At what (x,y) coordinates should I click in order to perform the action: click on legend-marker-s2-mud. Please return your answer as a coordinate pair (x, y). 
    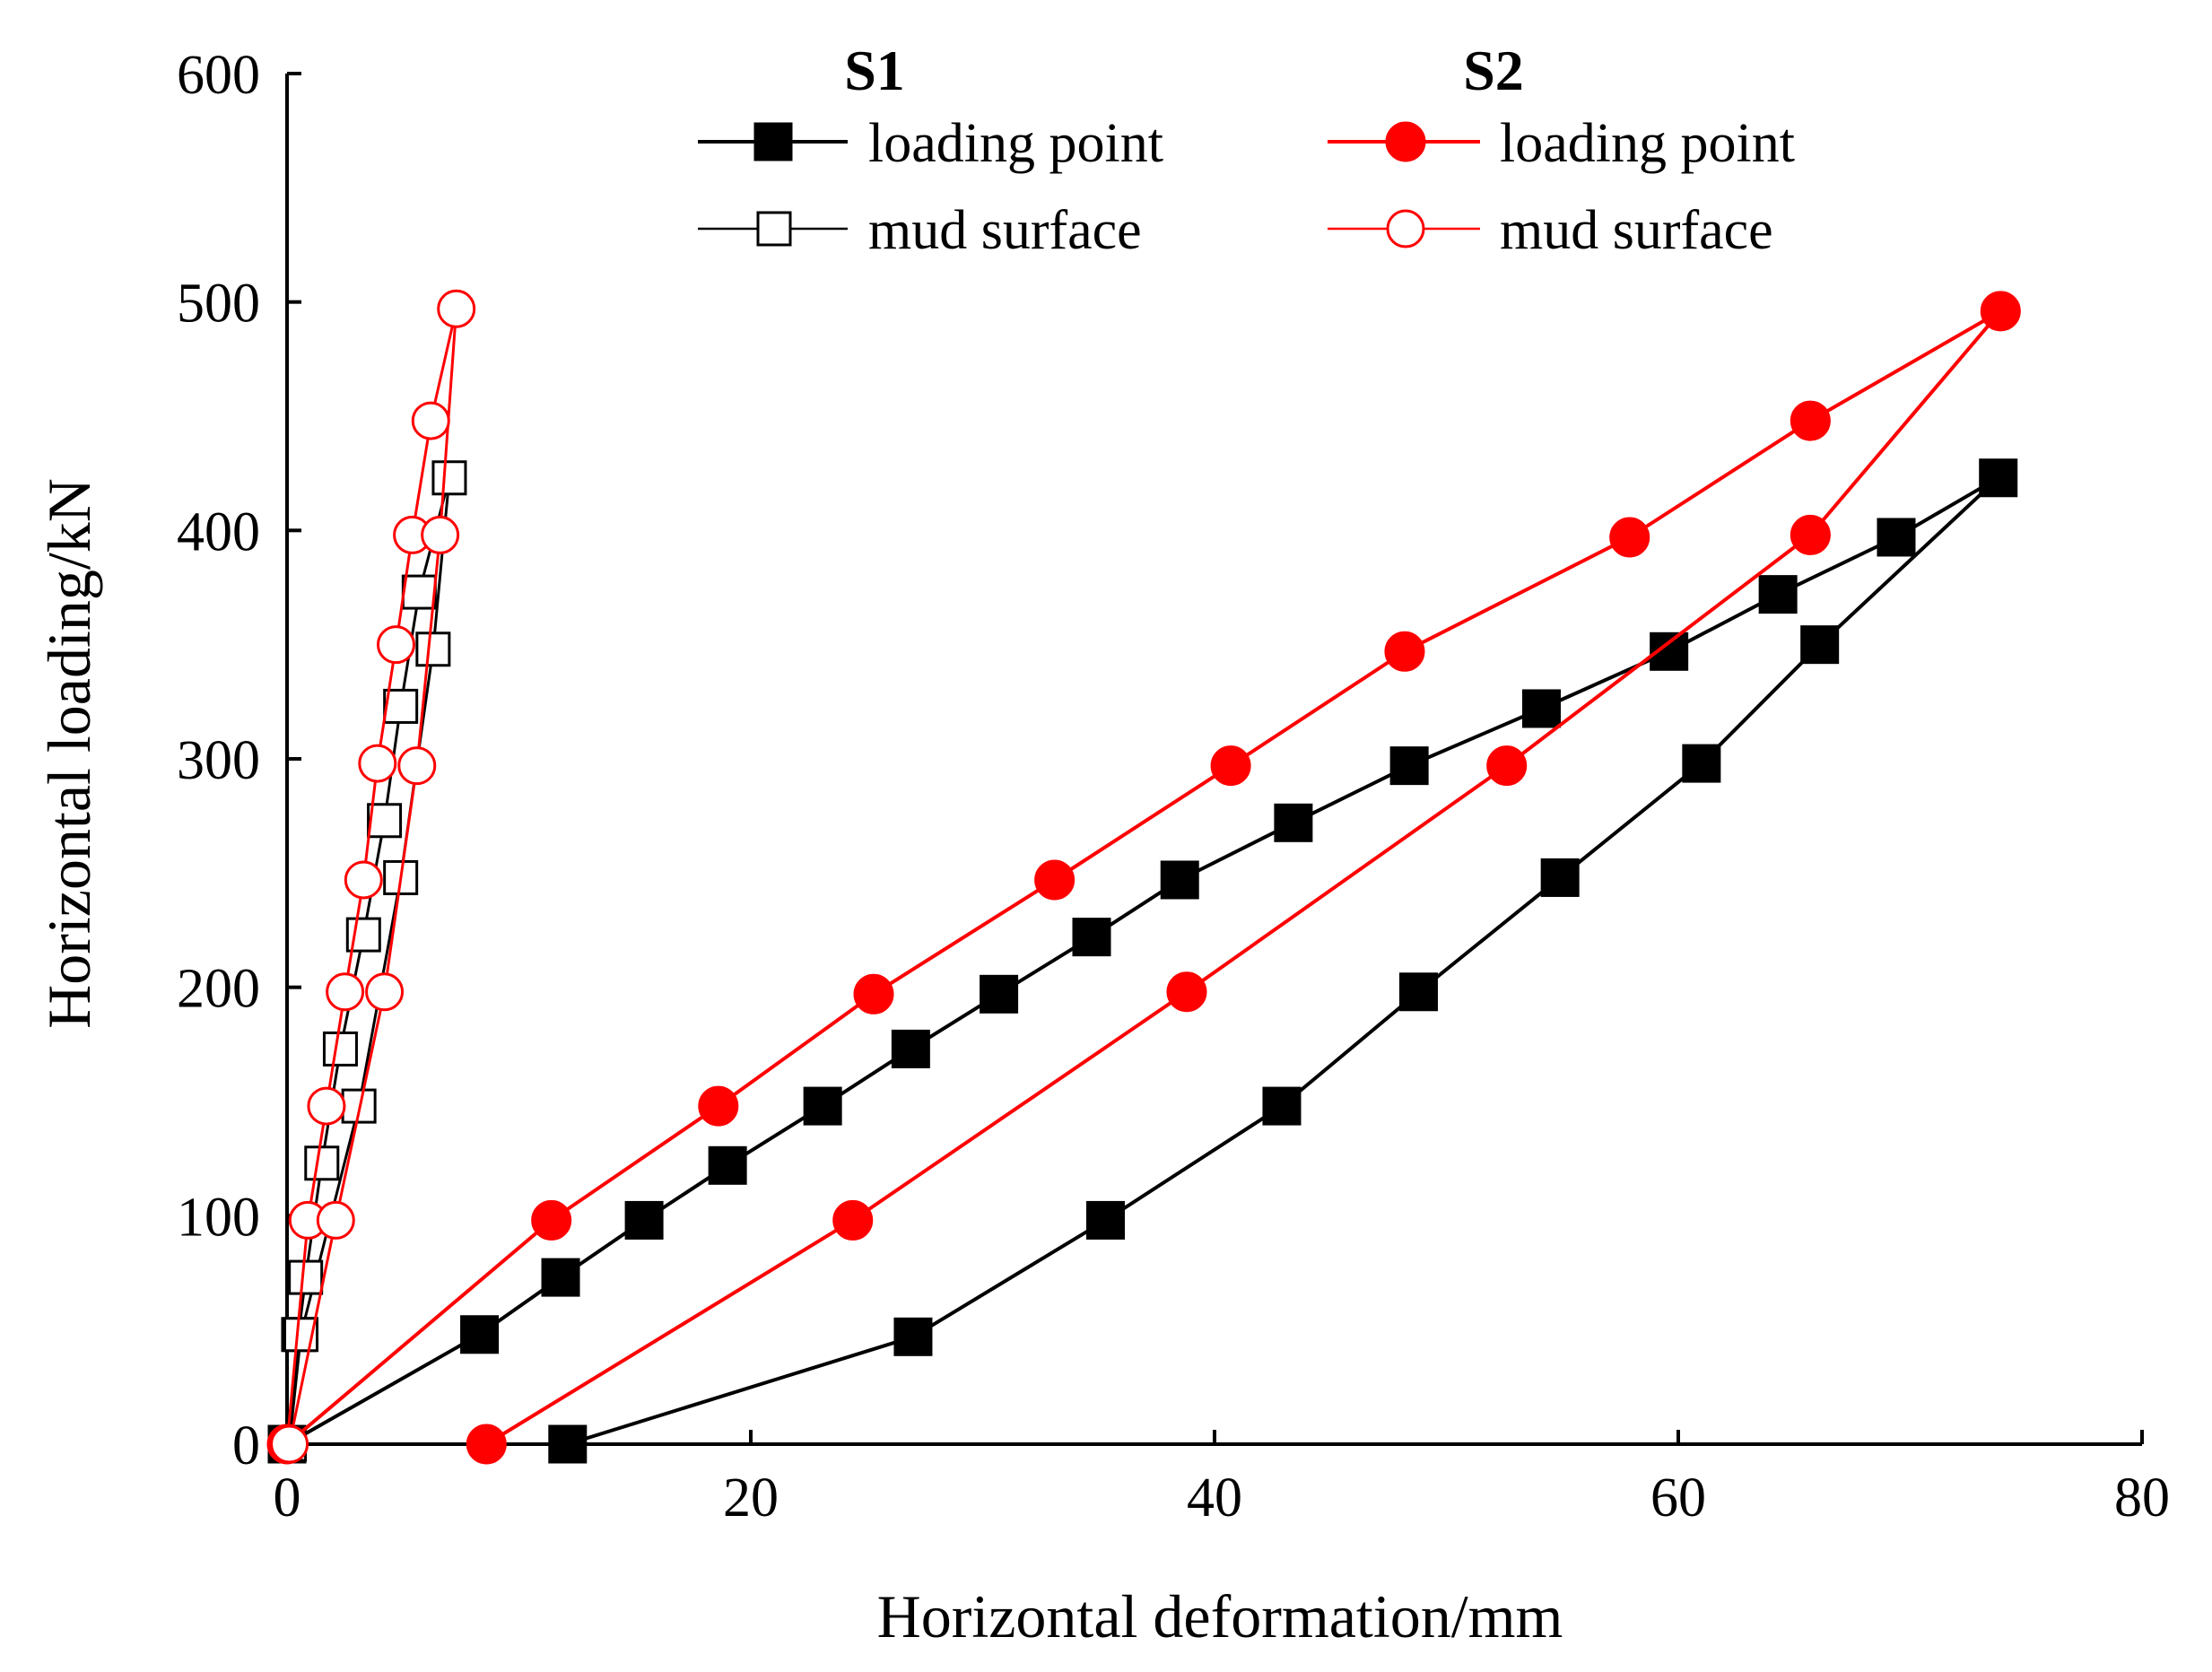
    Looking at the image, I should click on (1406, 228).